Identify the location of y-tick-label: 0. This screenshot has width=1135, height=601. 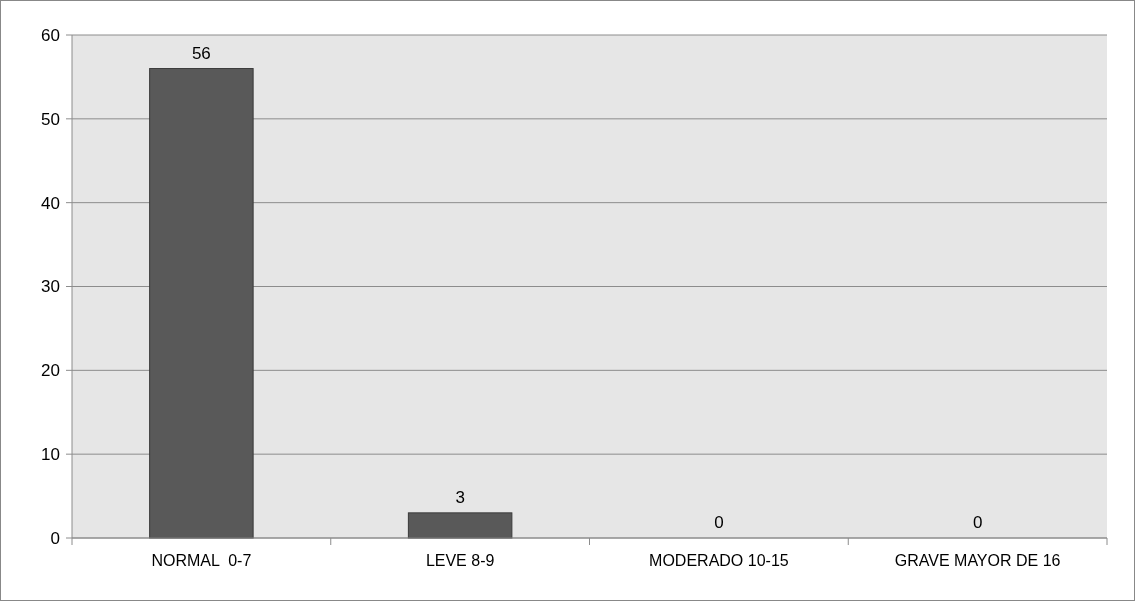
(55, 538).